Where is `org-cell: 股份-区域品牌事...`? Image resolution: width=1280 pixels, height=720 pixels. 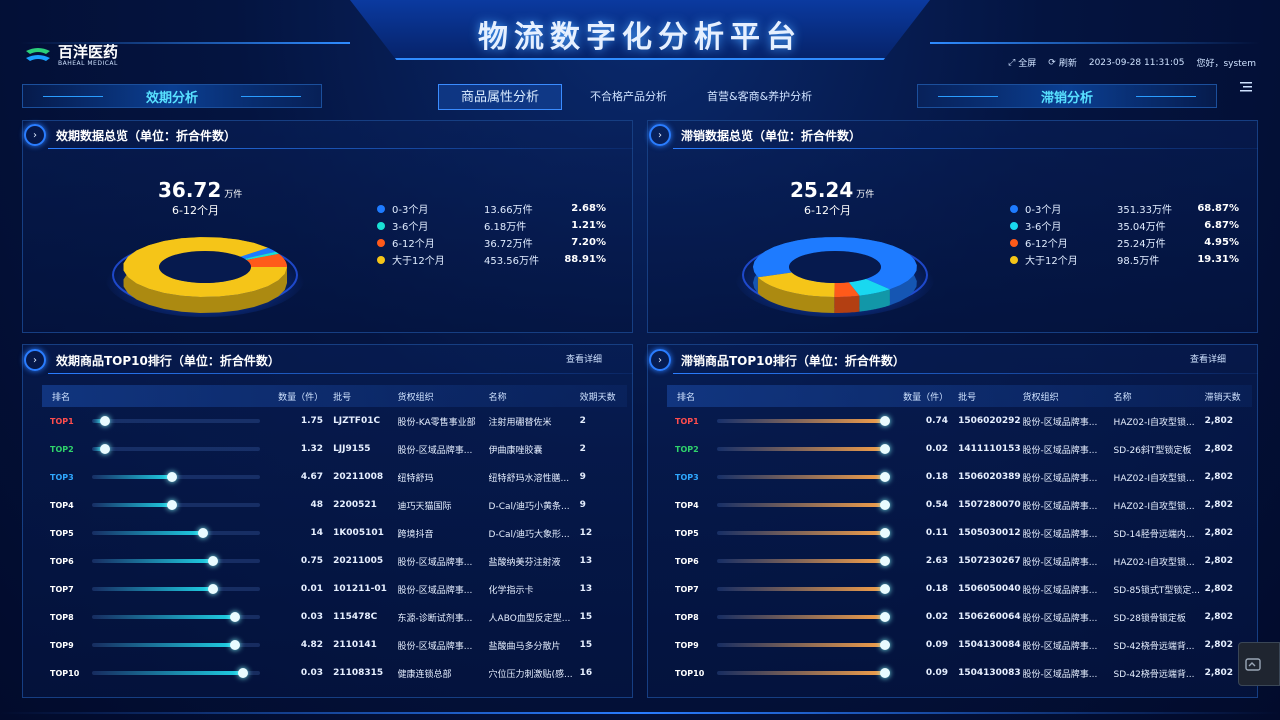 org-cell: 股份-区域品牌事... is located at coordinates (435, 450).